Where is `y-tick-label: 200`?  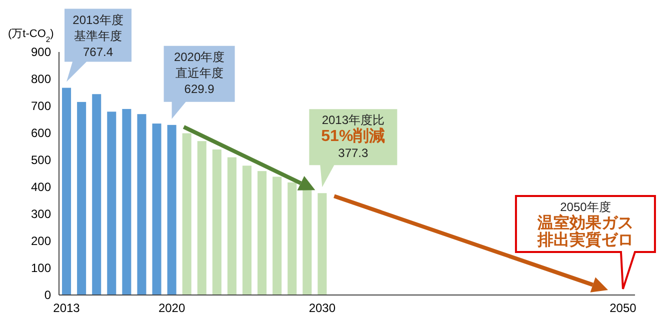
y-tick-label: 200 is located at coordinates (41, 241).